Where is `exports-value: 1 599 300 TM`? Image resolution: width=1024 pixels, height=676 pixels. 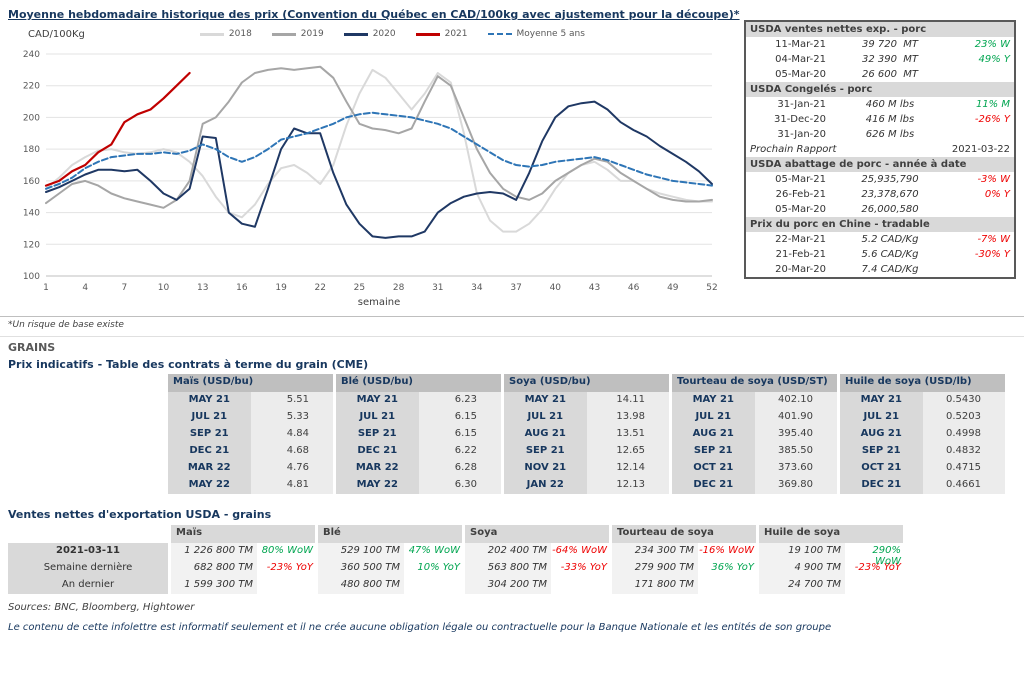 exports-value: 1 599 300 TM is located at coordinates (214, 585).